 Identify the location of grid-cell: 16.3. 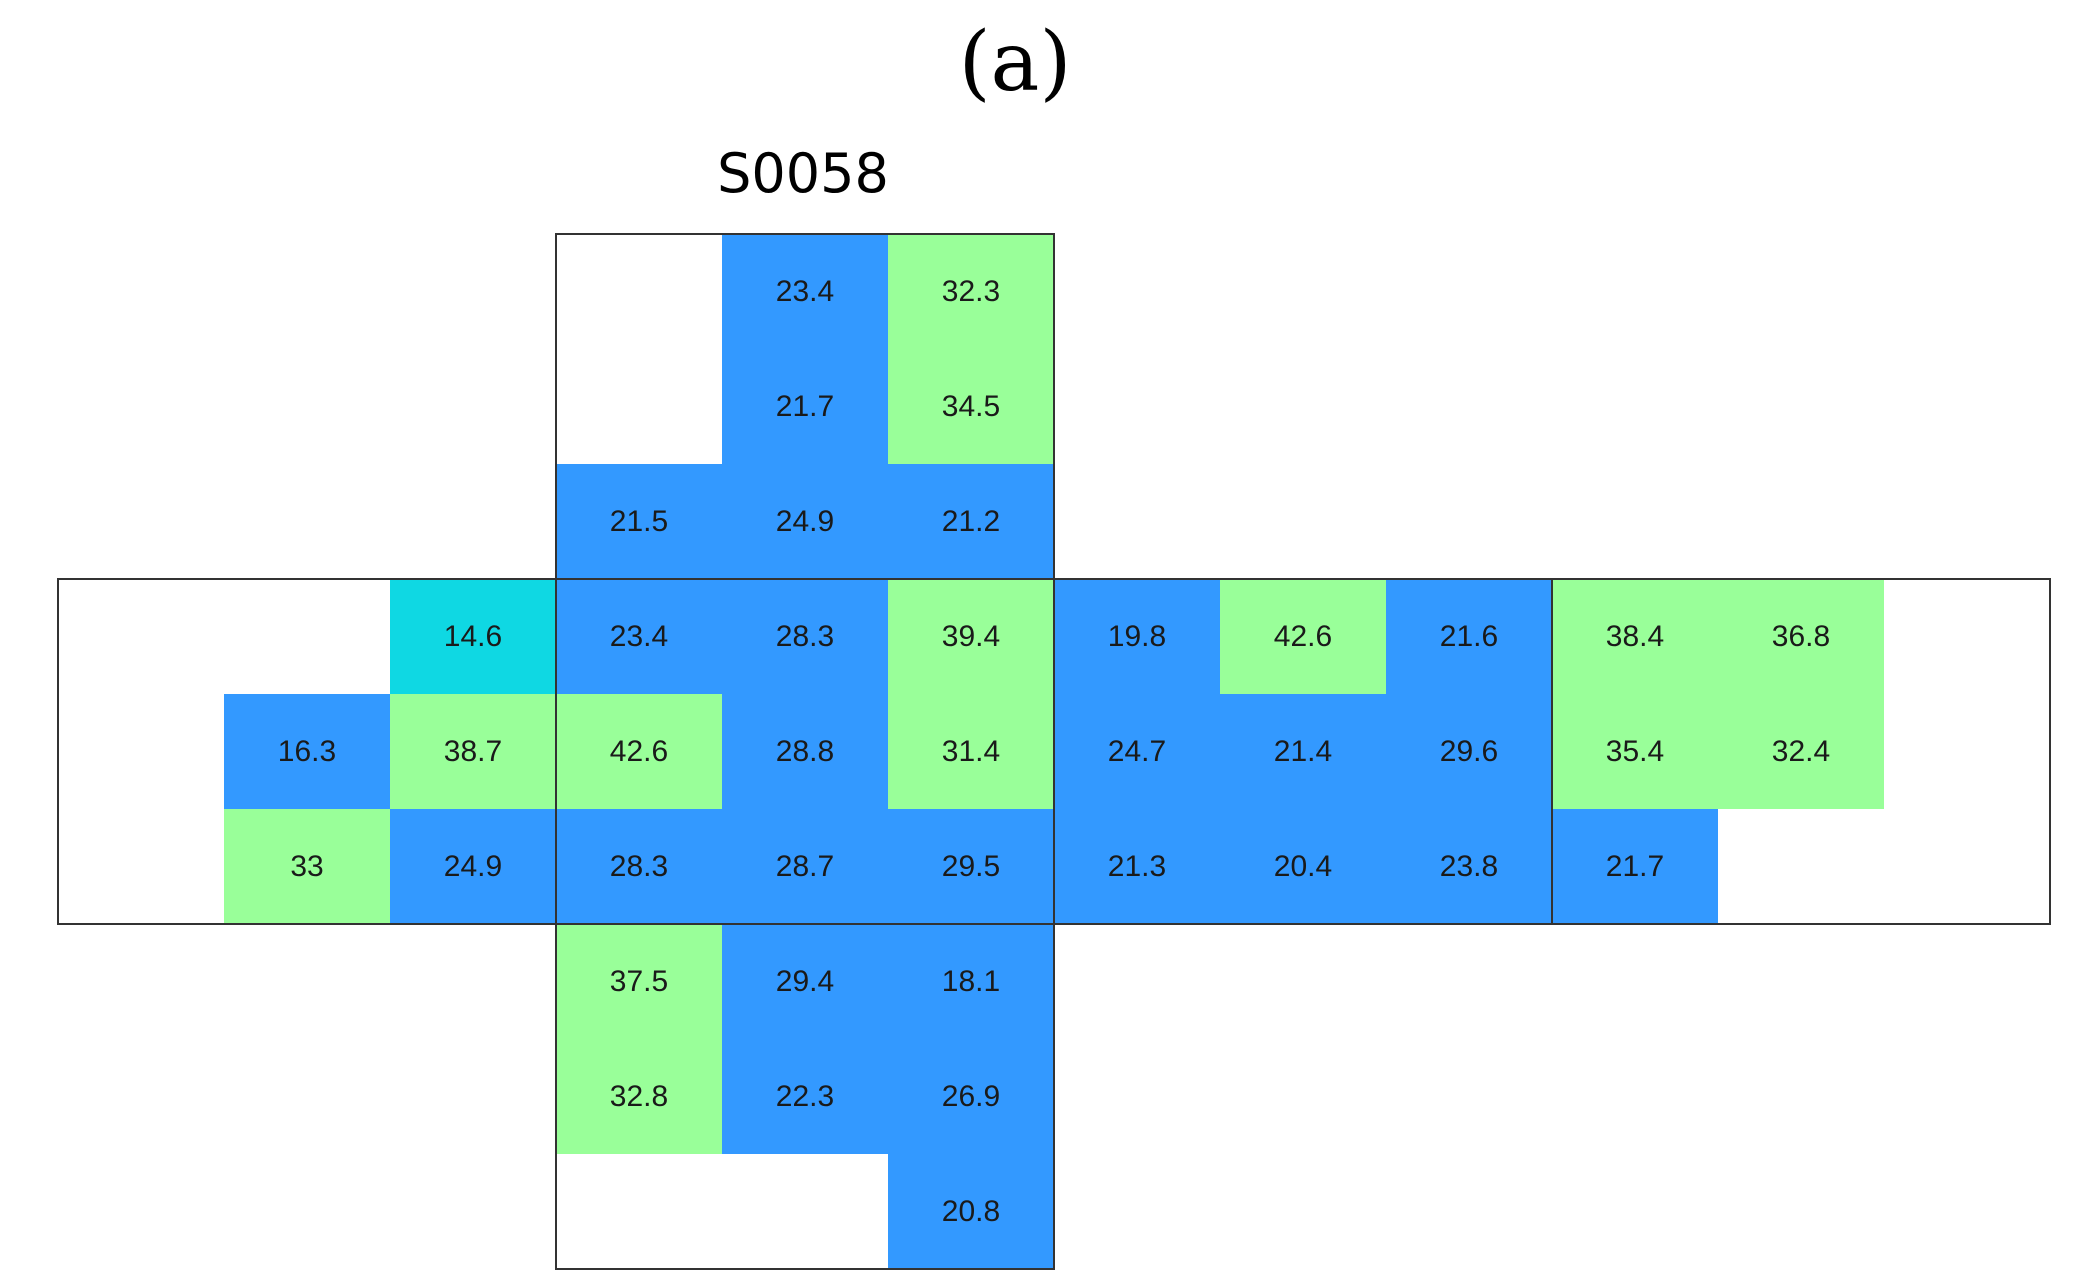
(307, 751).